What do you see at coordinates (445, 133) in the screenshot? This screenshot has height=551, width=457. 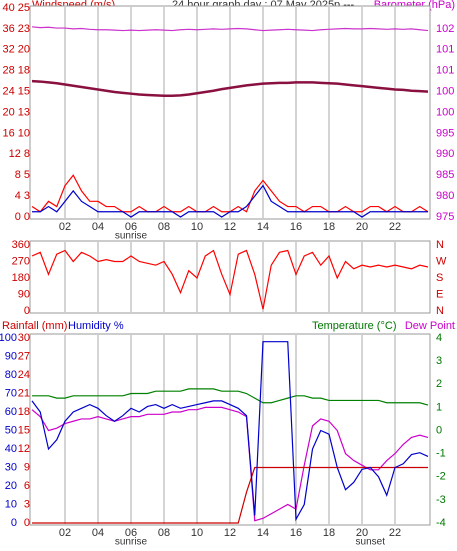 I see `y2-tick-label: 995` at bounding box center [445, 133].